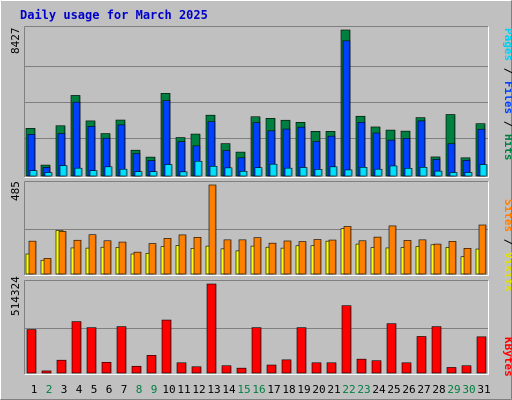 The image size is (512, 400). What do you see at coordinates (348, 389) in the screenshot?
I see `day-label-22: 22` at bounding box center [348, 389].